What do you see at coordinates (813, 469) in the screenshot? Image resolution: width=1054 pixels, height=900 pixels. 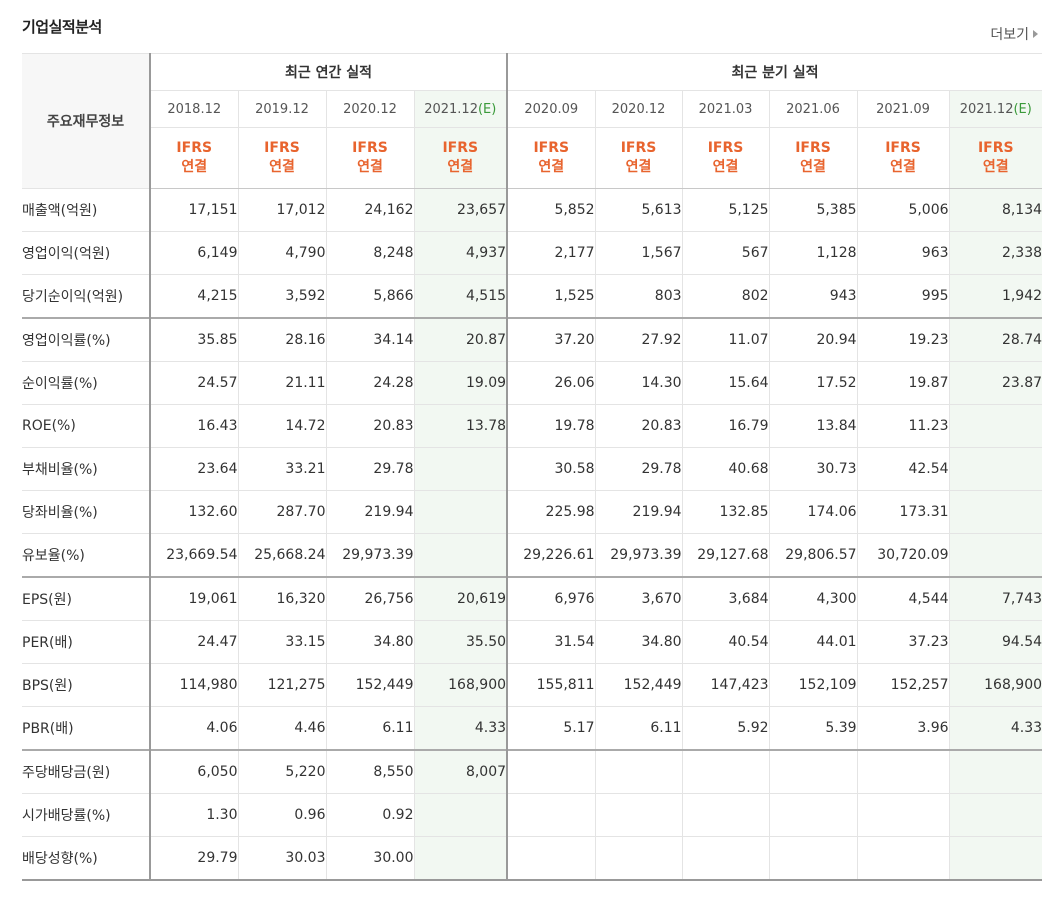 I see `value-cell: 30.73` at bounding box center [813, 469].